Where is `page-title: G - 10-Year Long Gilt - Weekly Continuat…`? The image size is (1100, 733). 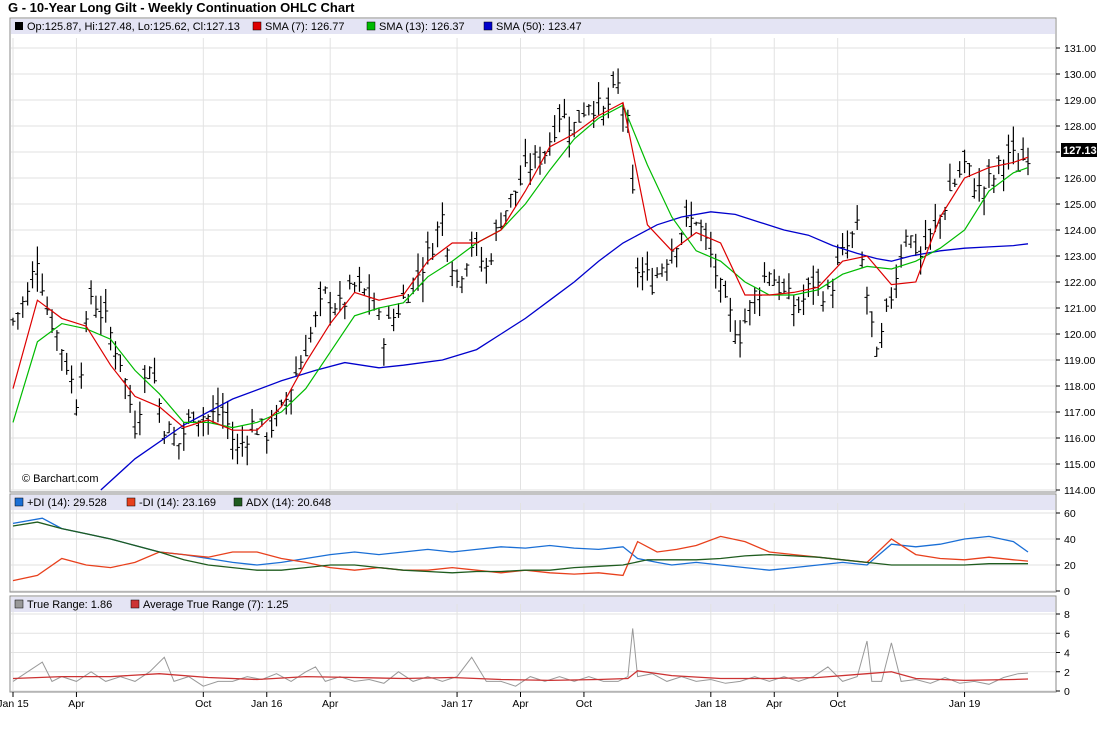 page-title: G - 10-Year Long Gilt - Weekly Continuat… is located at coordinates (181, 7).